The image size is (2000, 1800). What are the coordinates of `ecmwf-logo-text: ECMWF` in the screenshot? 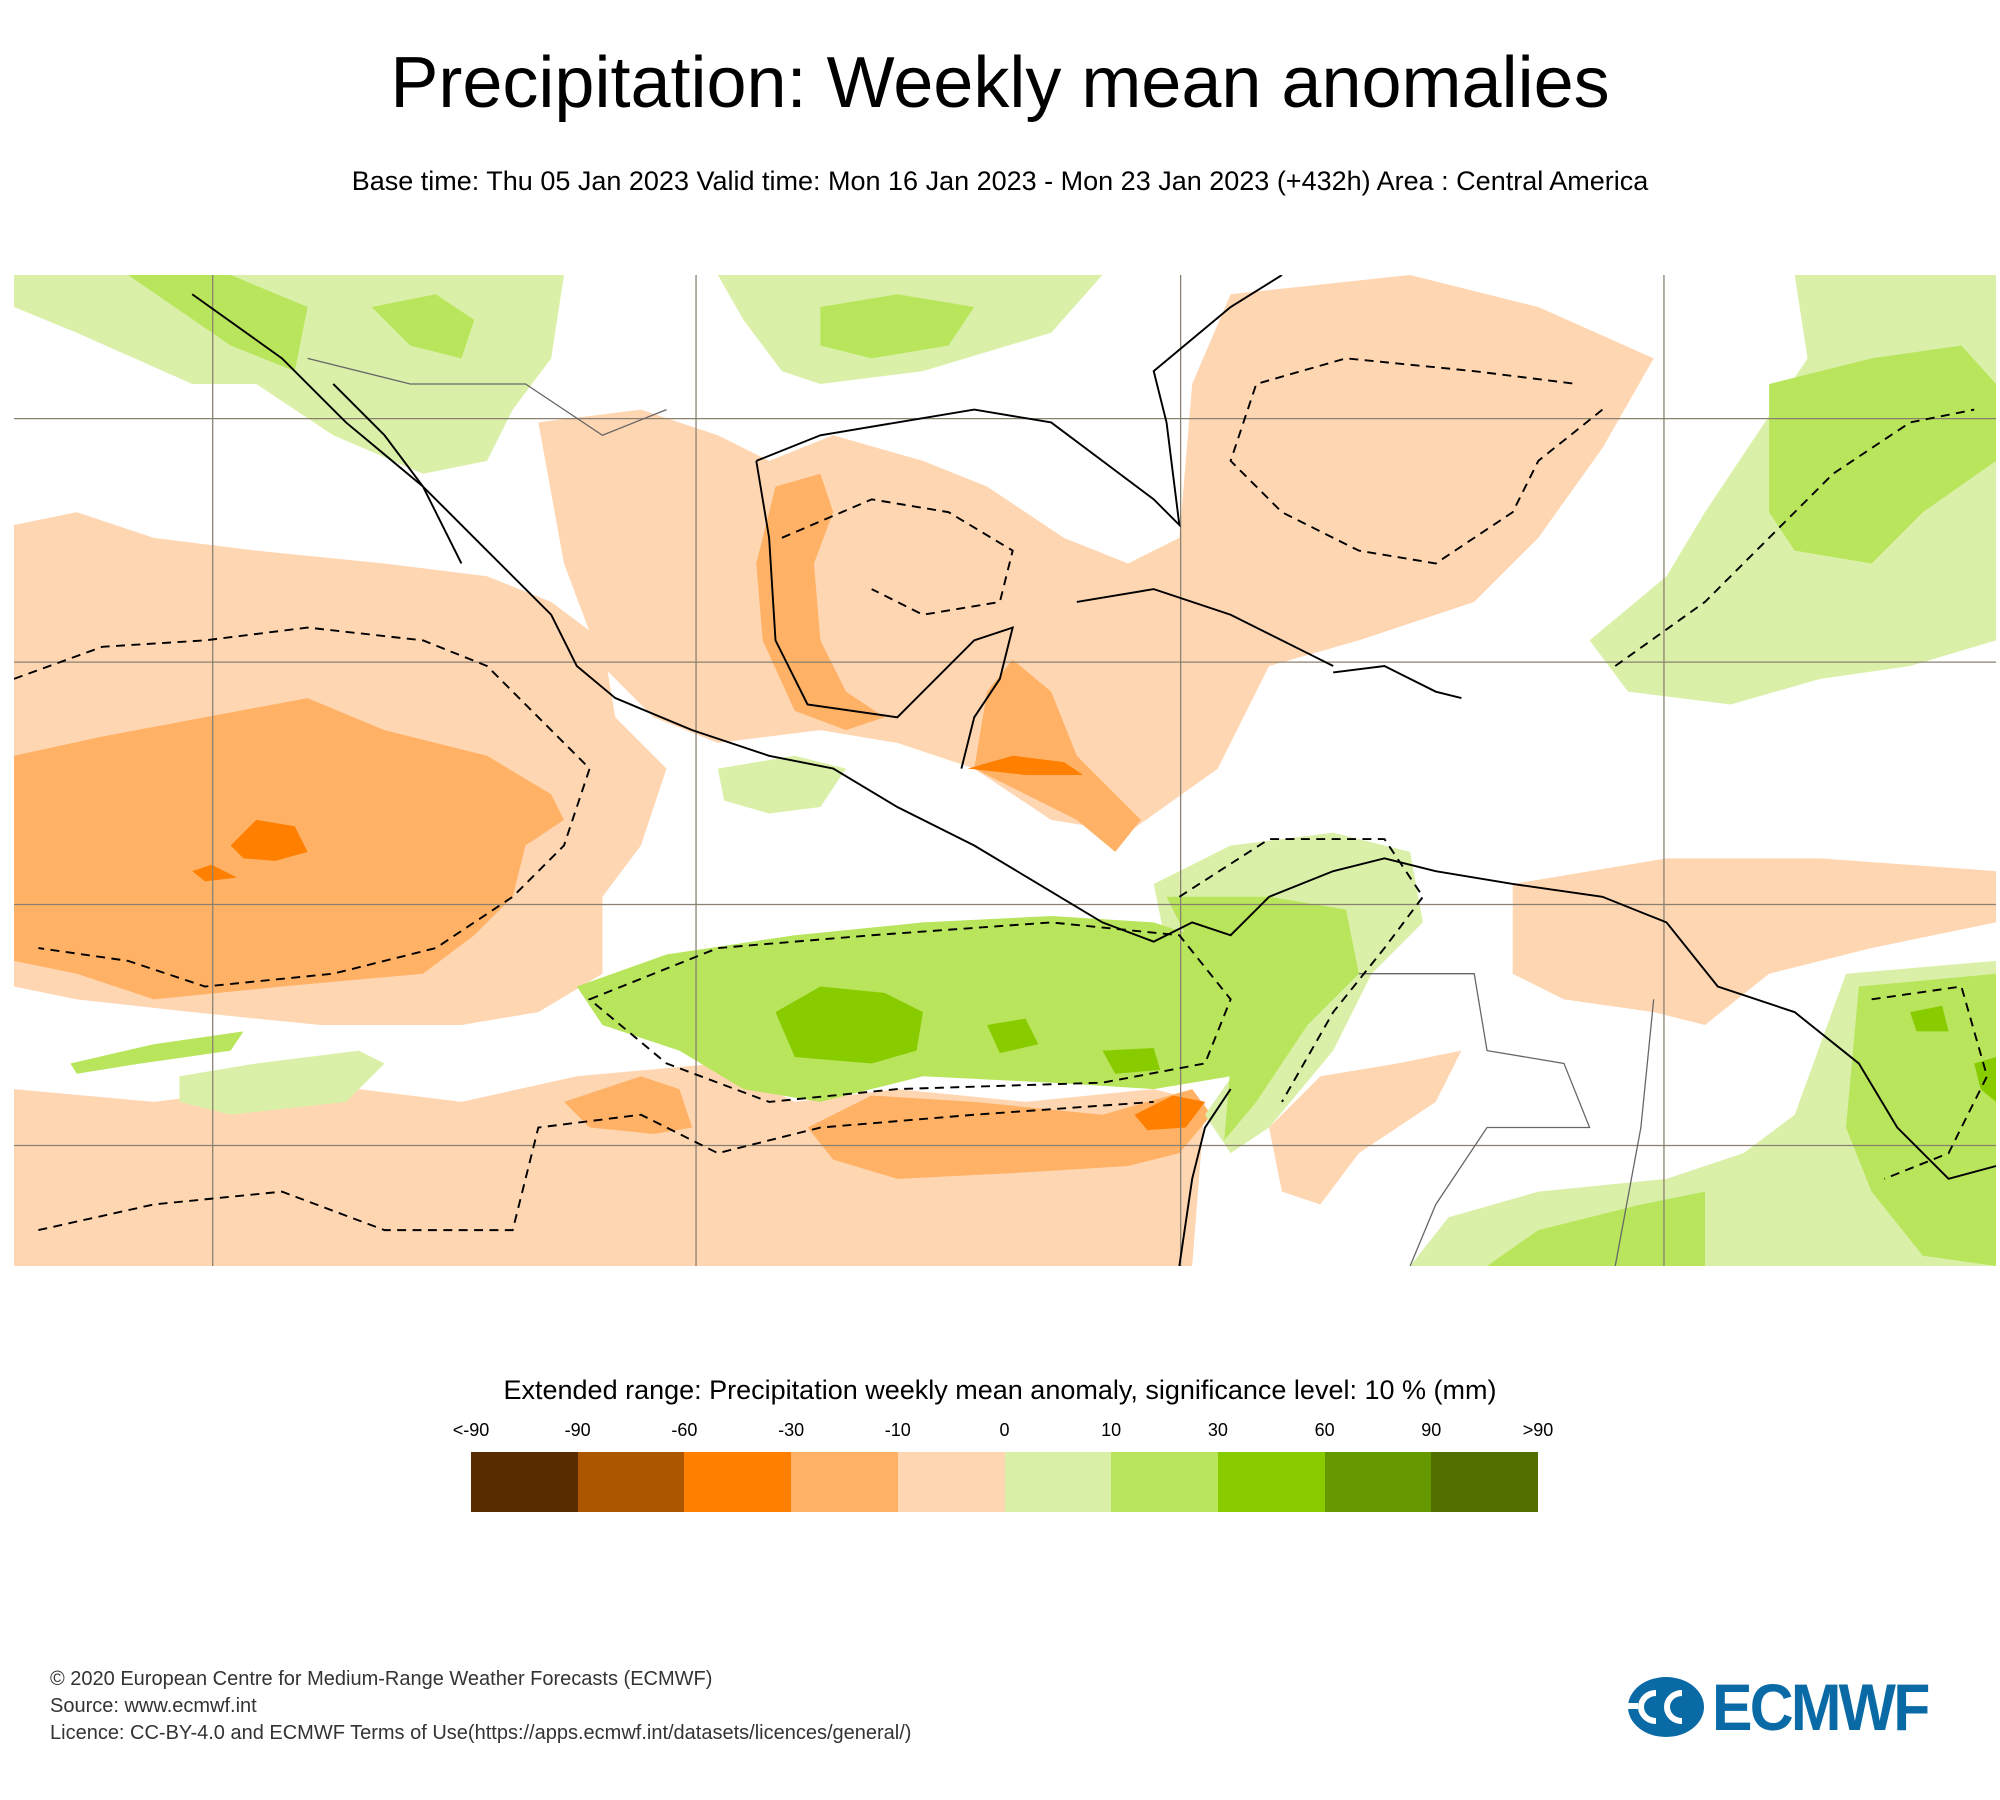 It's located at (1821, 1707).